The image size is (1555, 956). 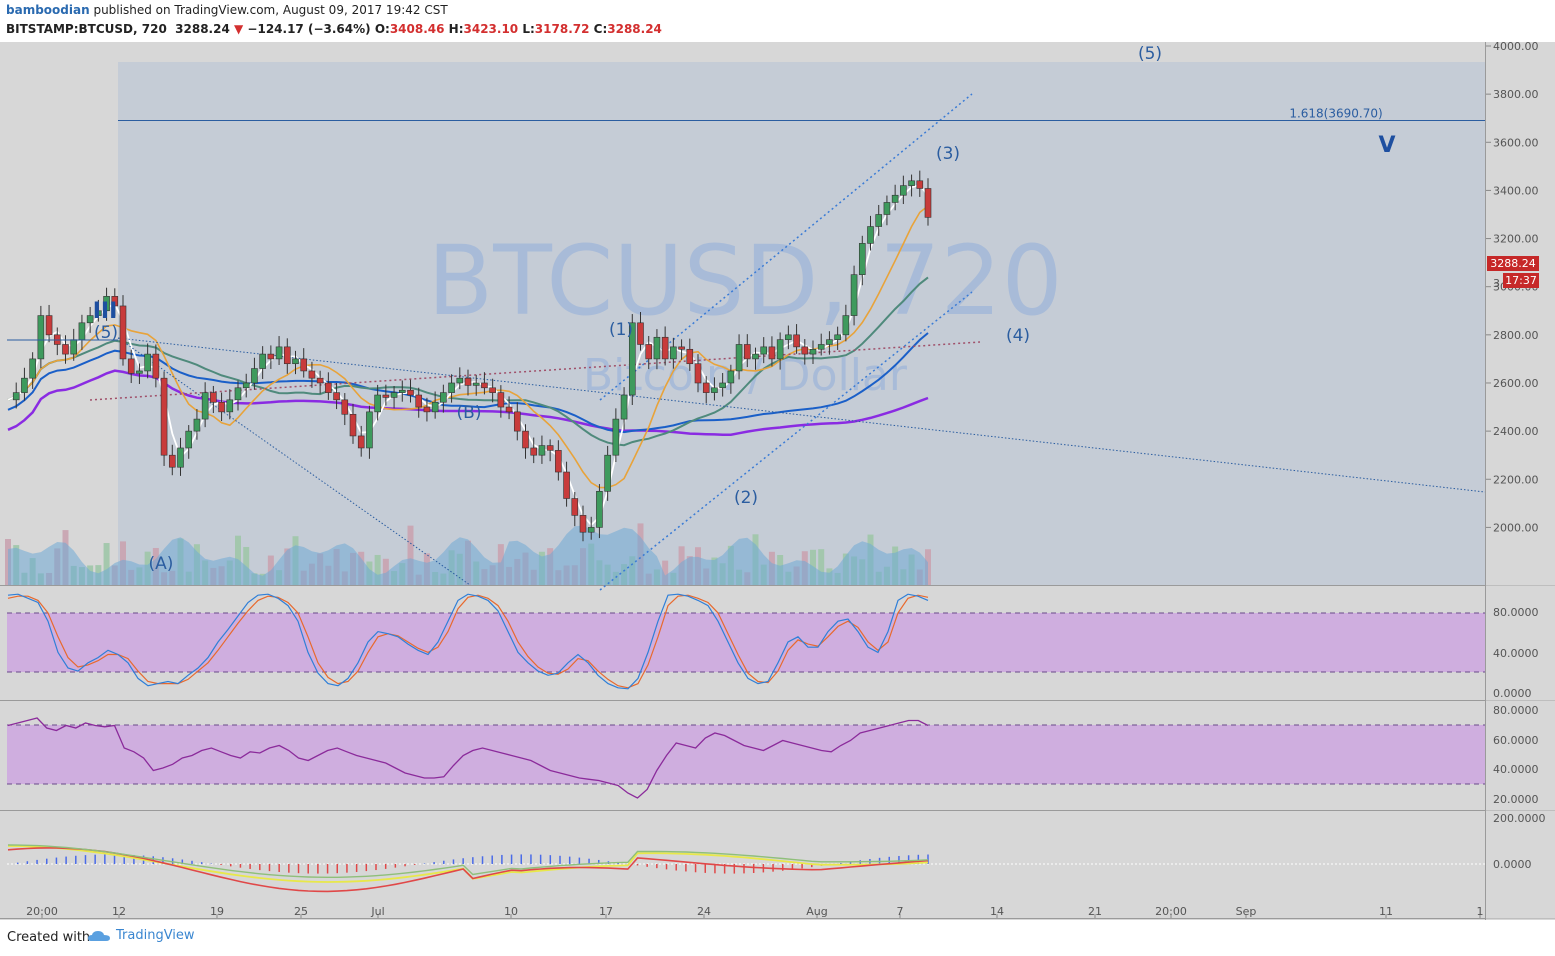 What do you see at coordinates (1246, 911) in the screenshot?
I see `time-tick-label: Sep` at bounding box center [1246, 911].